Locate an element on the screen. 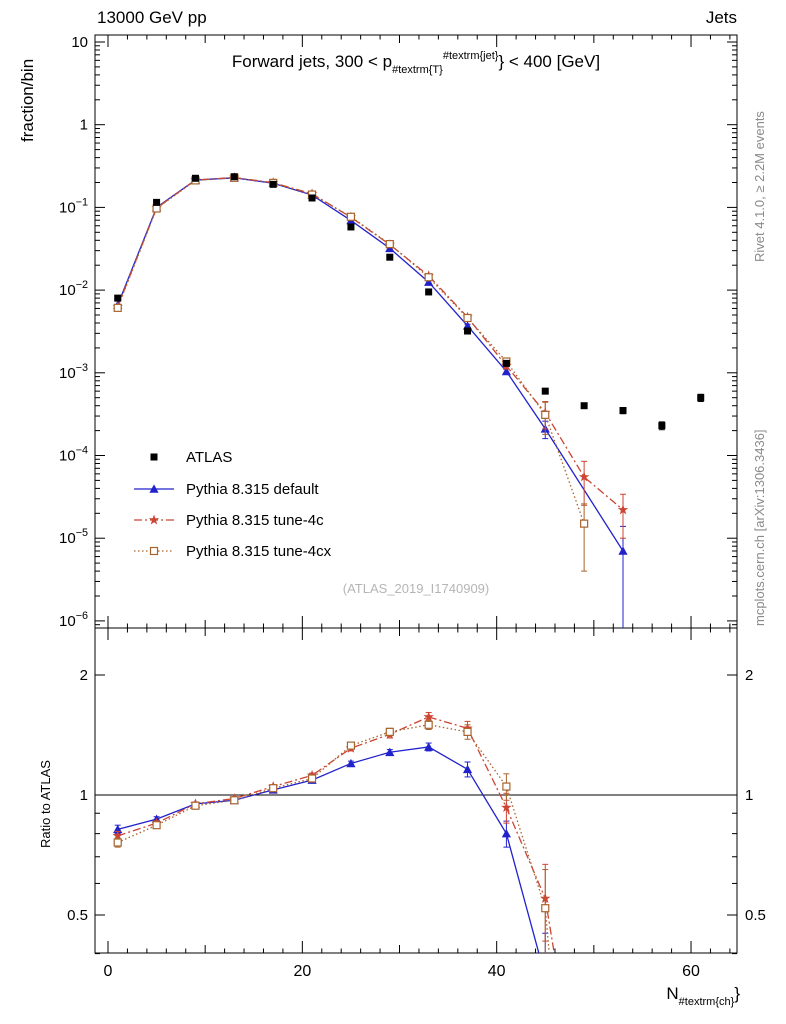 Image resolution: width=786 pixels, height=1024 pixels. svg-text: 10 is located at coordinates (79, 42).